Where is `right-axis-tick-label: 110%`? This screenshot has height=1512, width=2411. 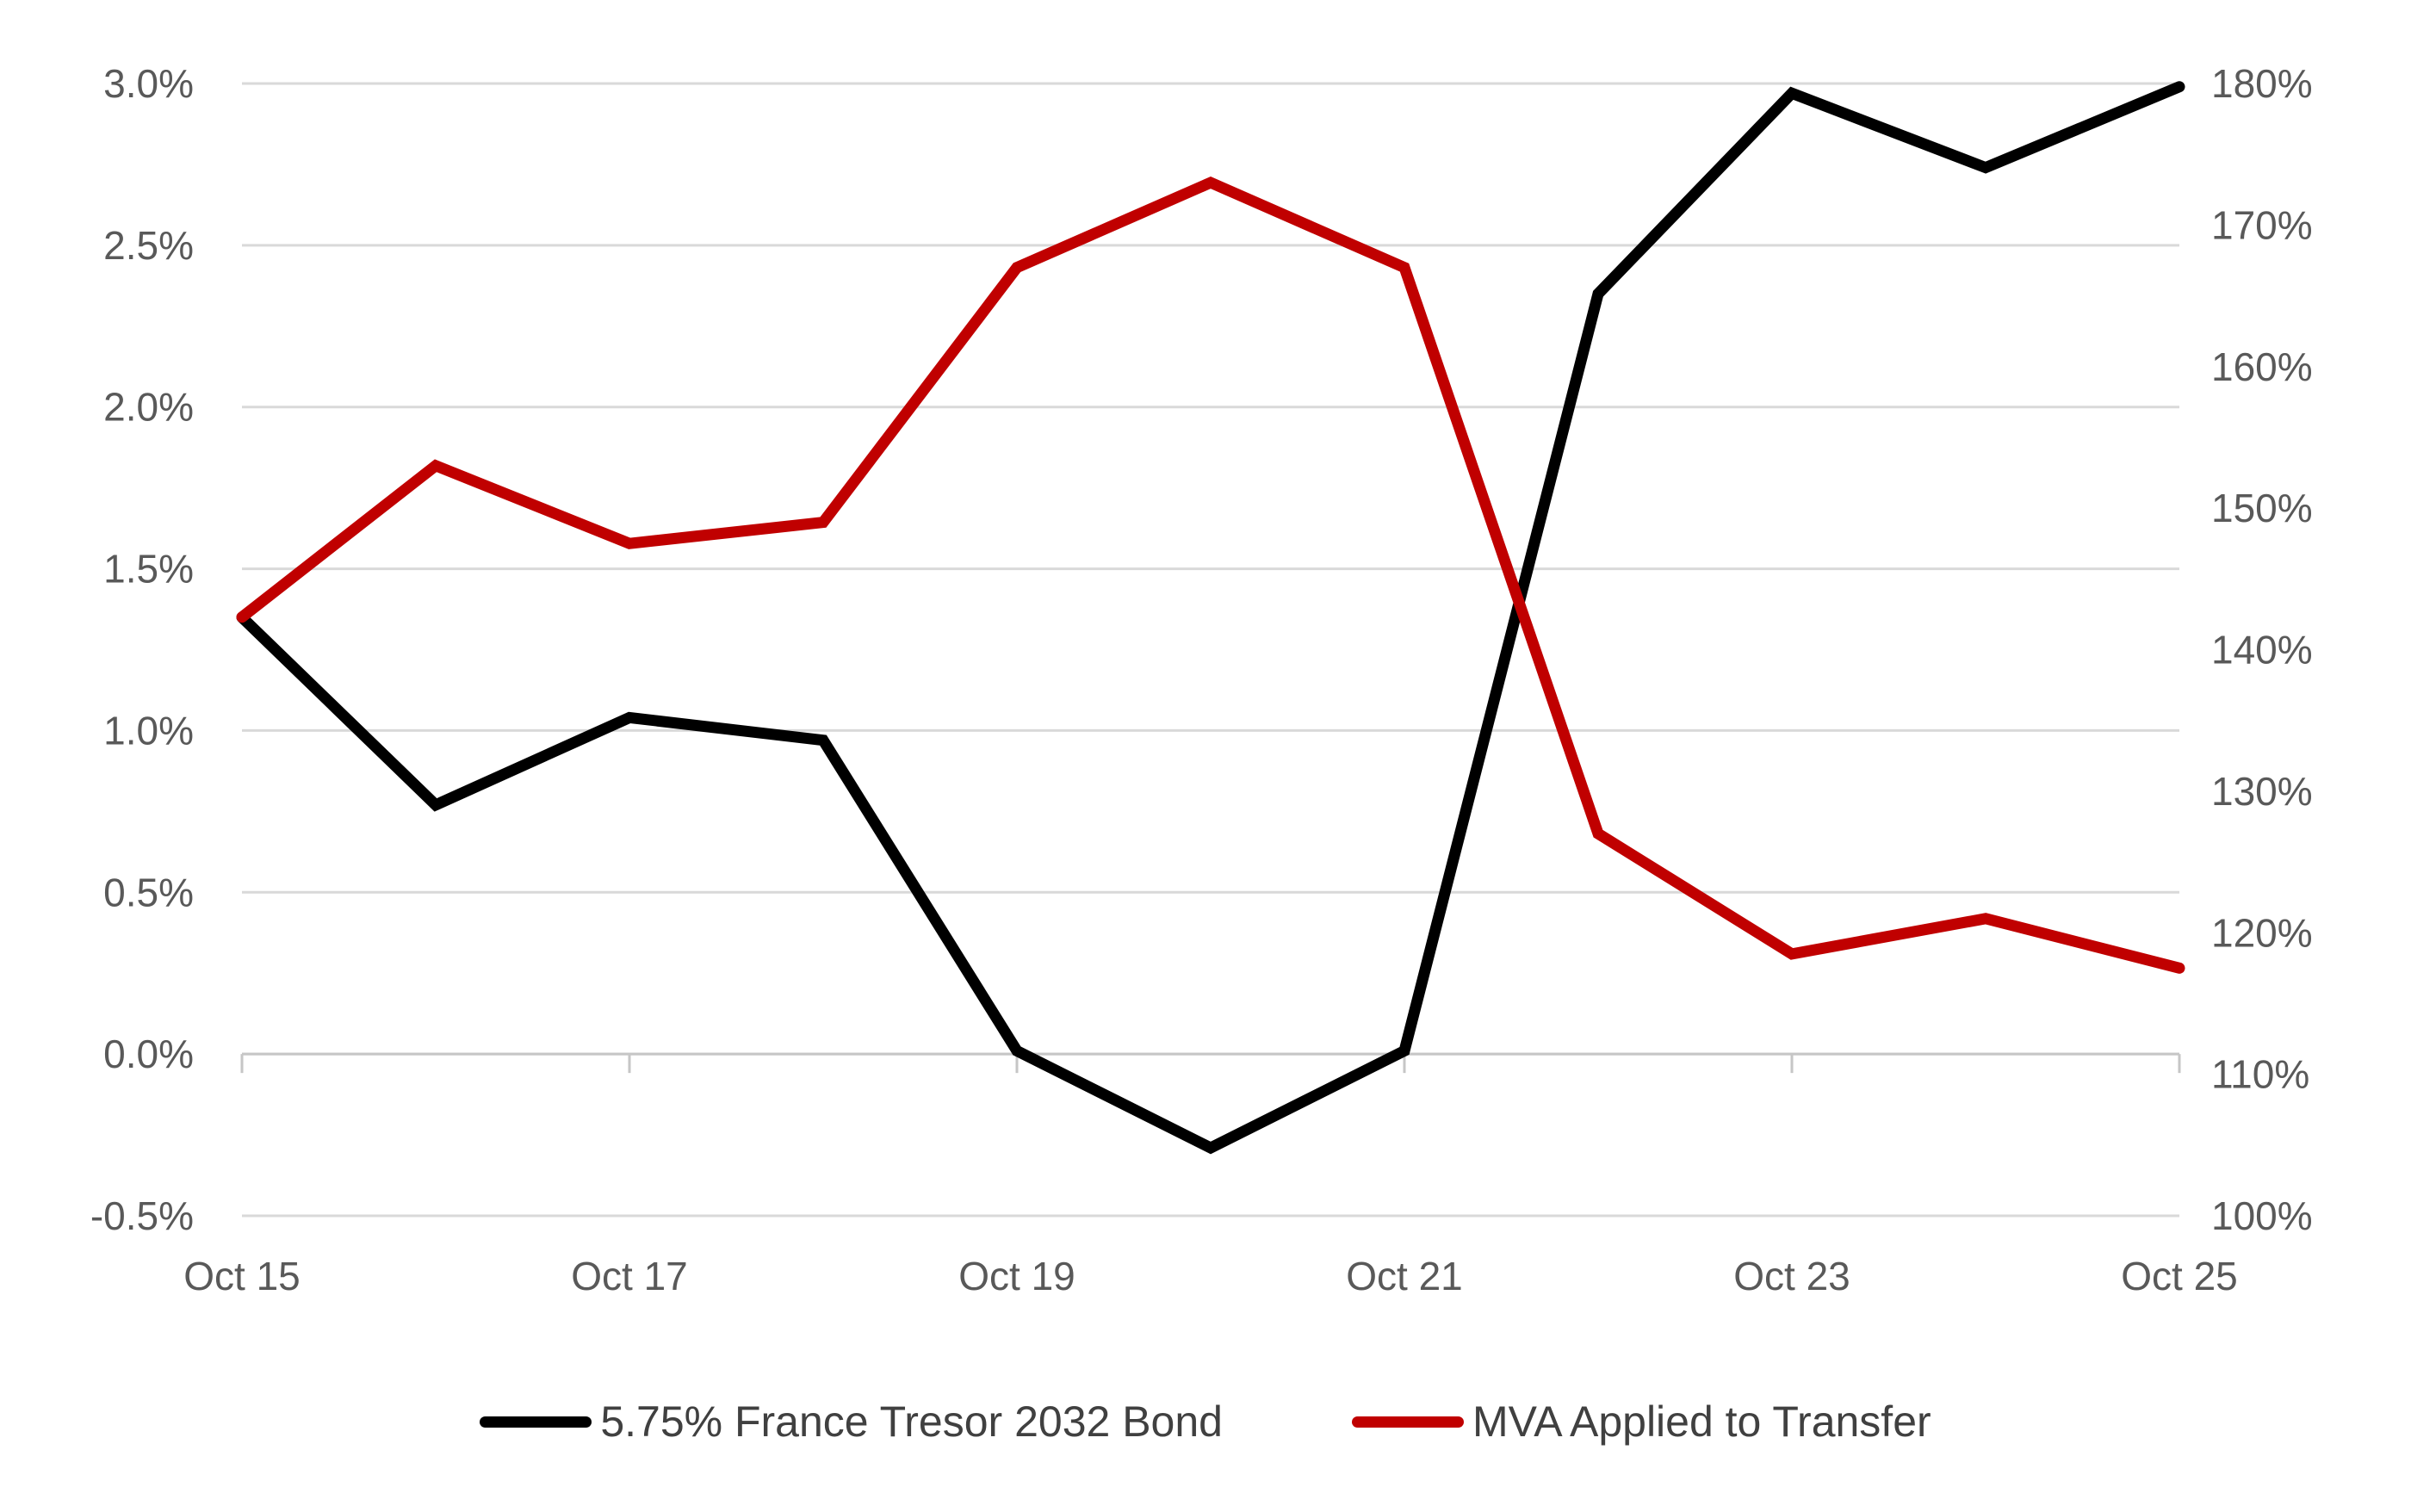
right-axis-tick-label: 110% is located at coordinates (2260, 1075).